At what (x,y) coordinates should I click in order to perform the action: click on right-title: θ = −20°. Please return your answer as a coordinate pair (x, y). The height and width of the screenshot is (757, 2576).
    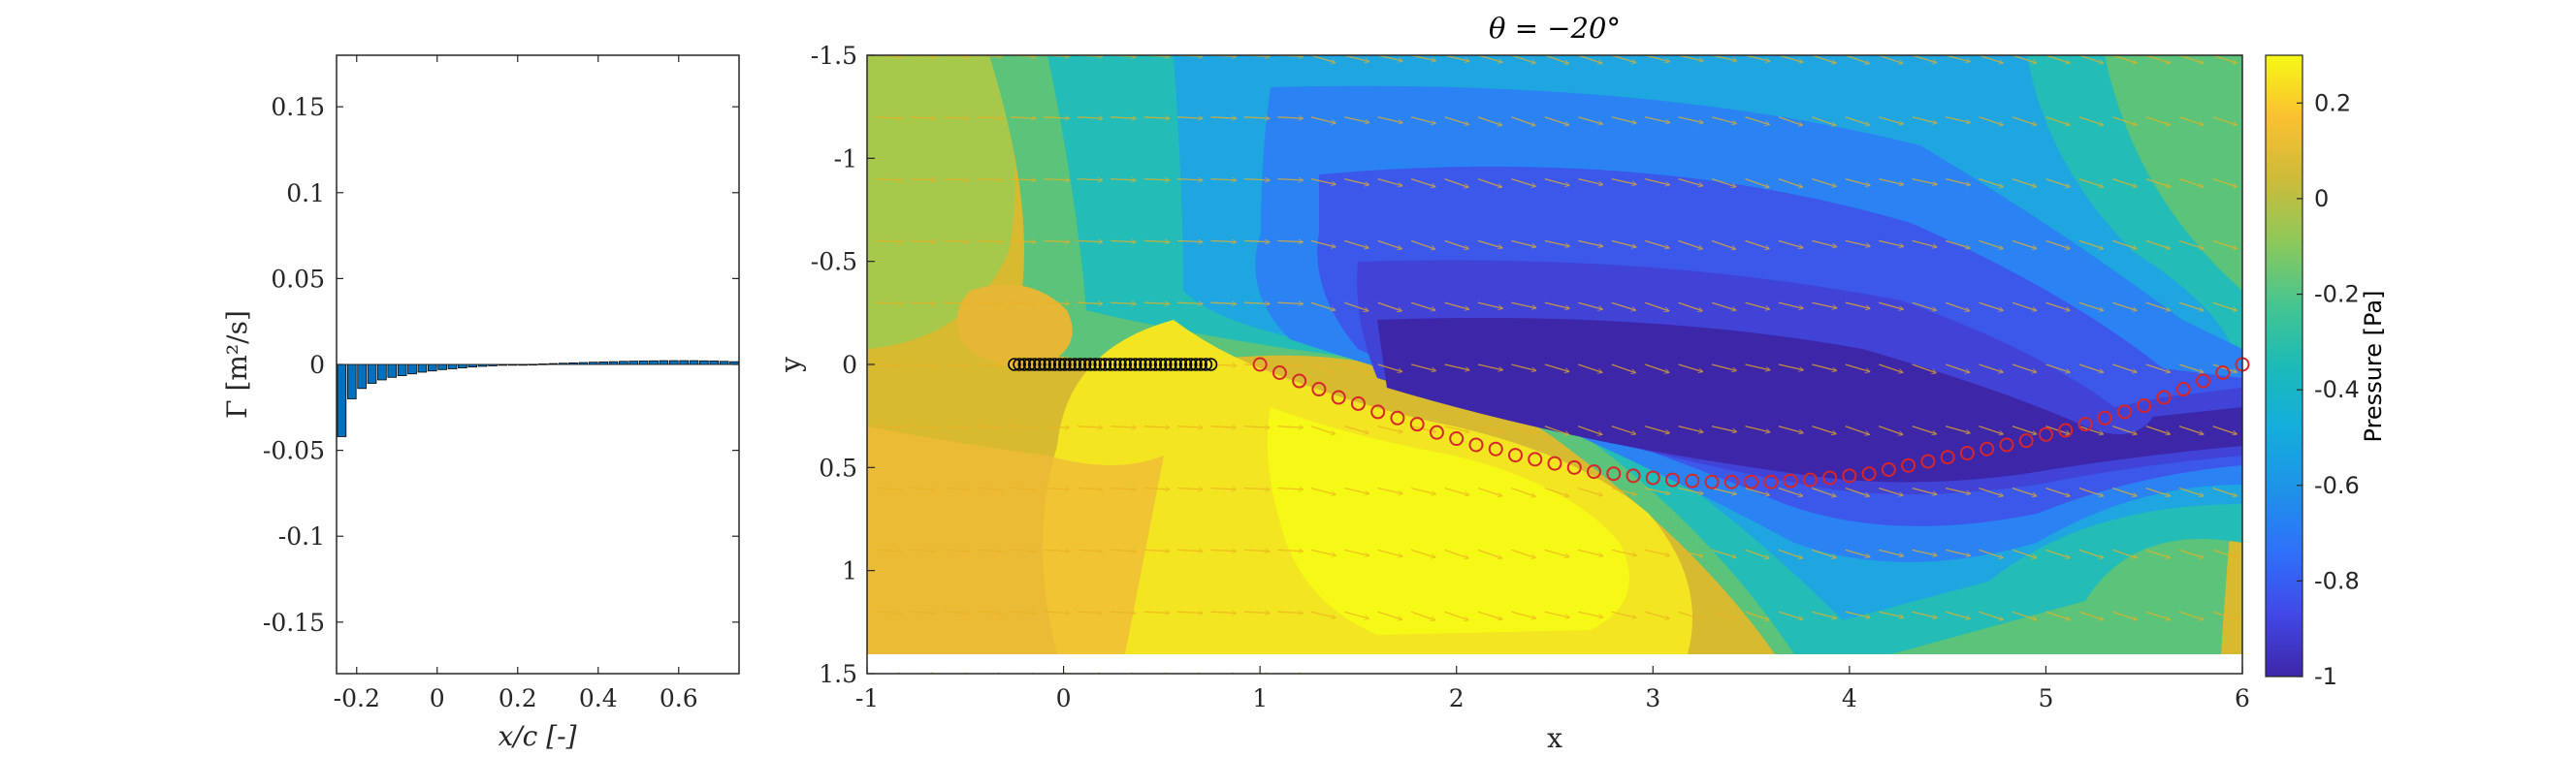
    Looking at the image, I should click on (1555, 28).